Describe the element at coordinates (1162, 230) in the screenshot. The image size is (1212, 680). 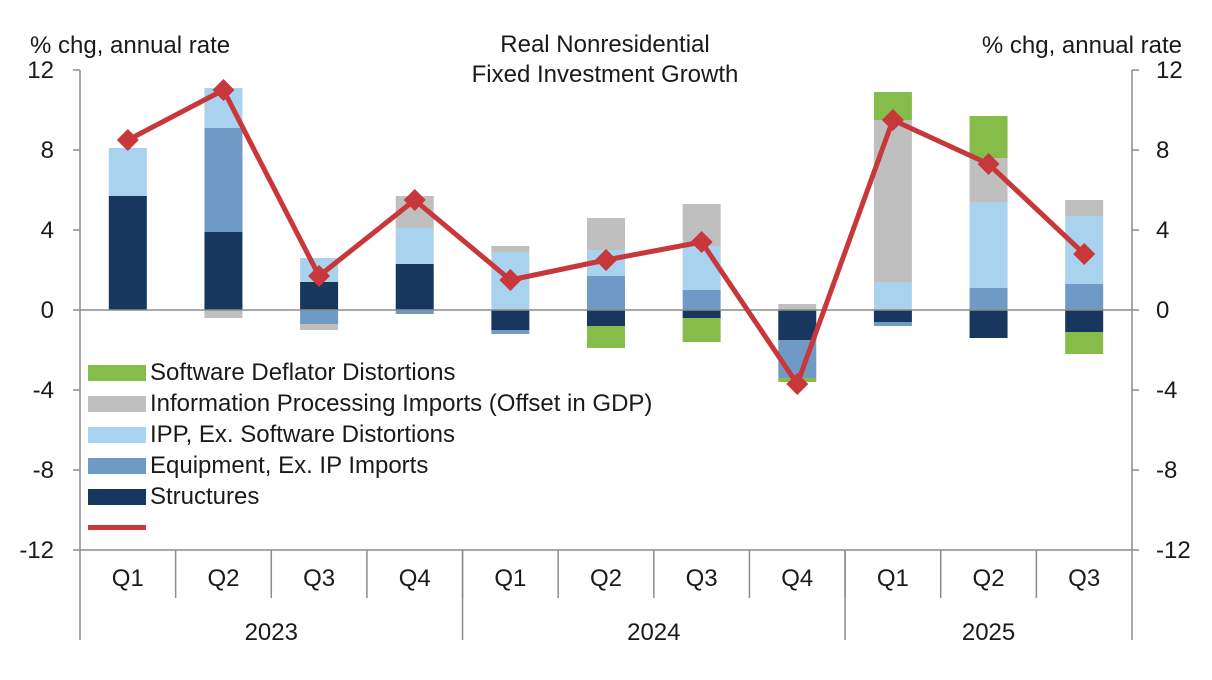
I see `right-tick-label: 4` at that location.